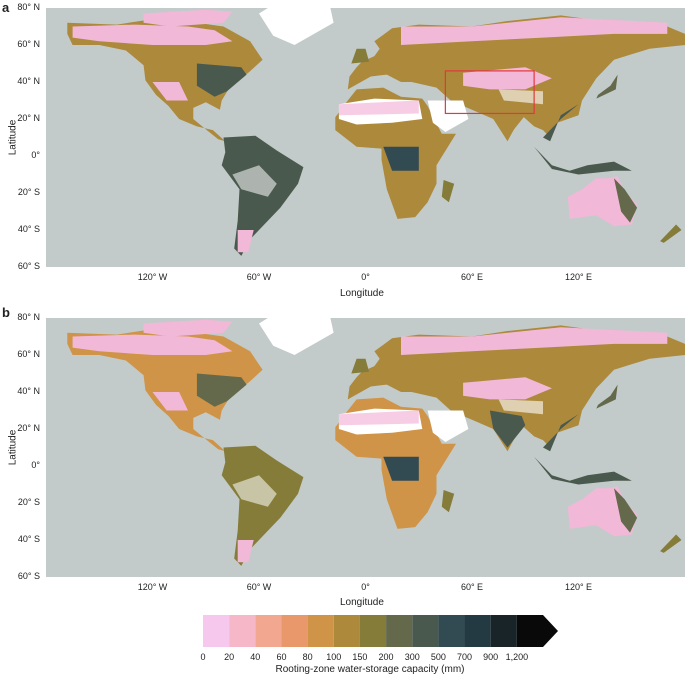  What do you see at coordinates (360, 657) in the screenshot?
I see `colorbar-tick: 150` at bounding box center [360, 657].